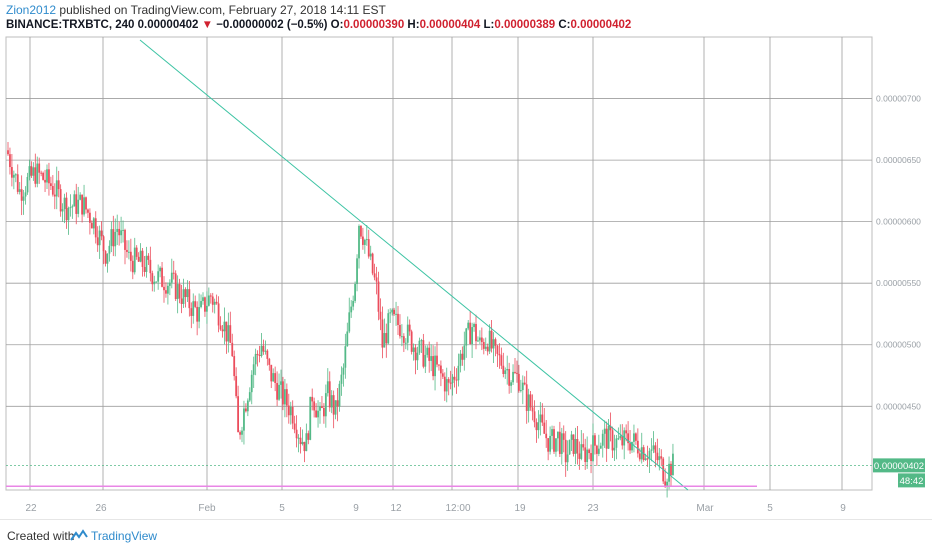  I want to click on last-price-tag: 0.00000402 48:42, so click(899, 473).